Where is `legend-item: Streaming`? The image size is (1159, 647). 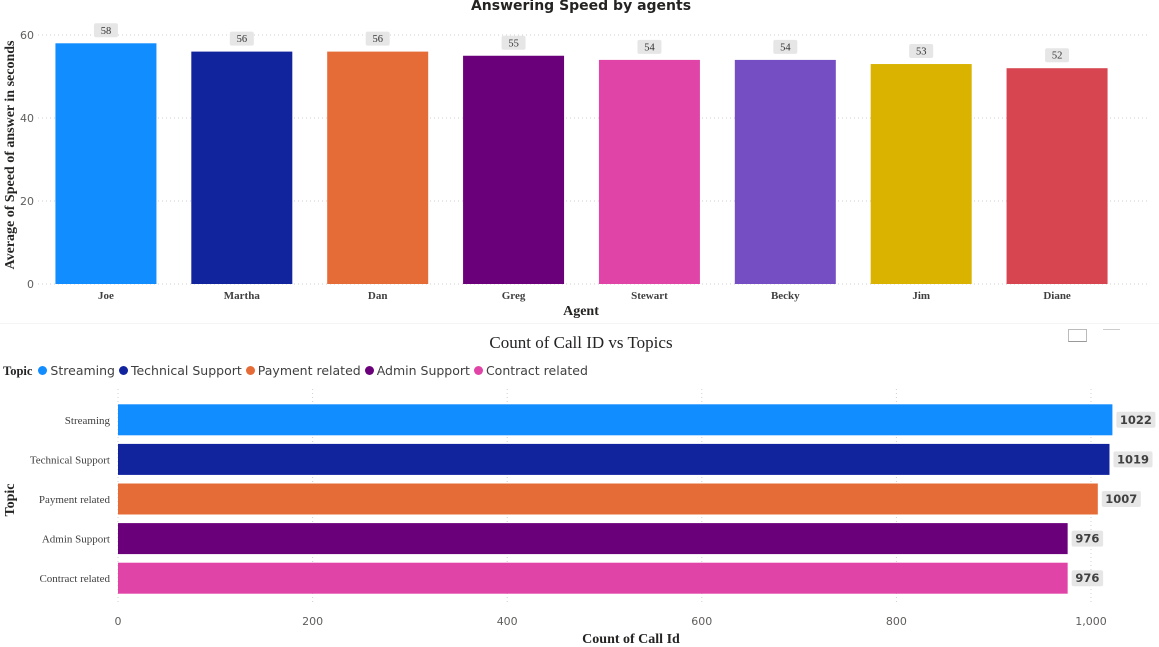 legend-item: Streaming is located at coordinates (76, 370).